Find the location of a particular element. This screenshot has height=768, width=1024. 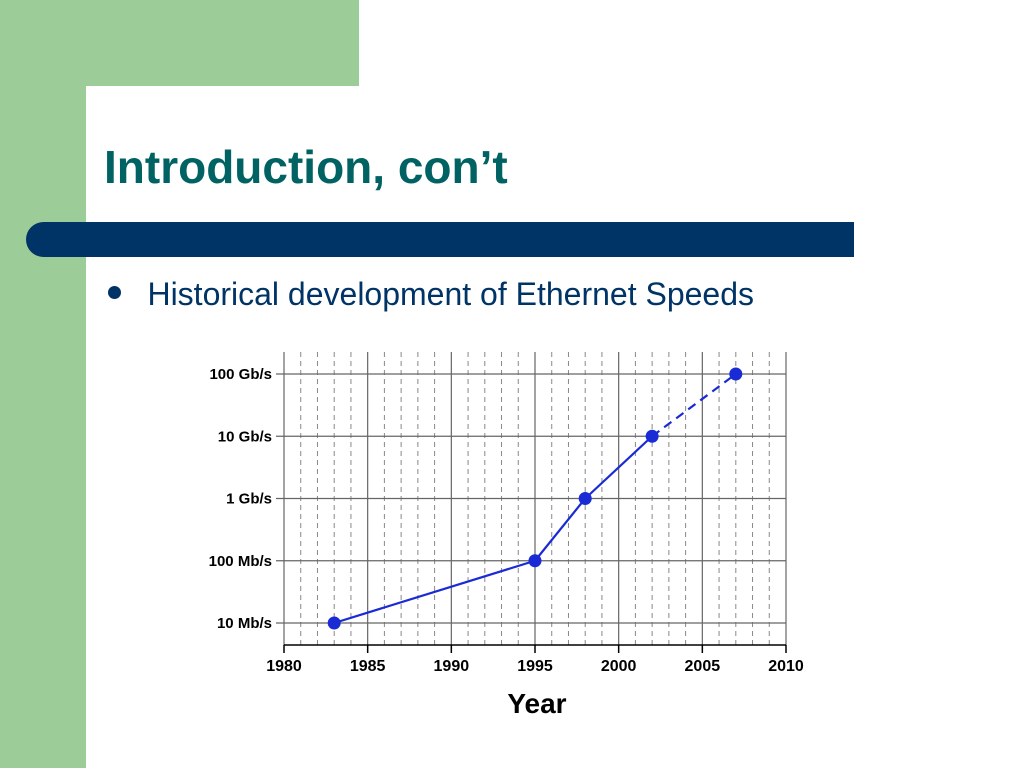

series-segment-projected is located at coordinates (694, 405).